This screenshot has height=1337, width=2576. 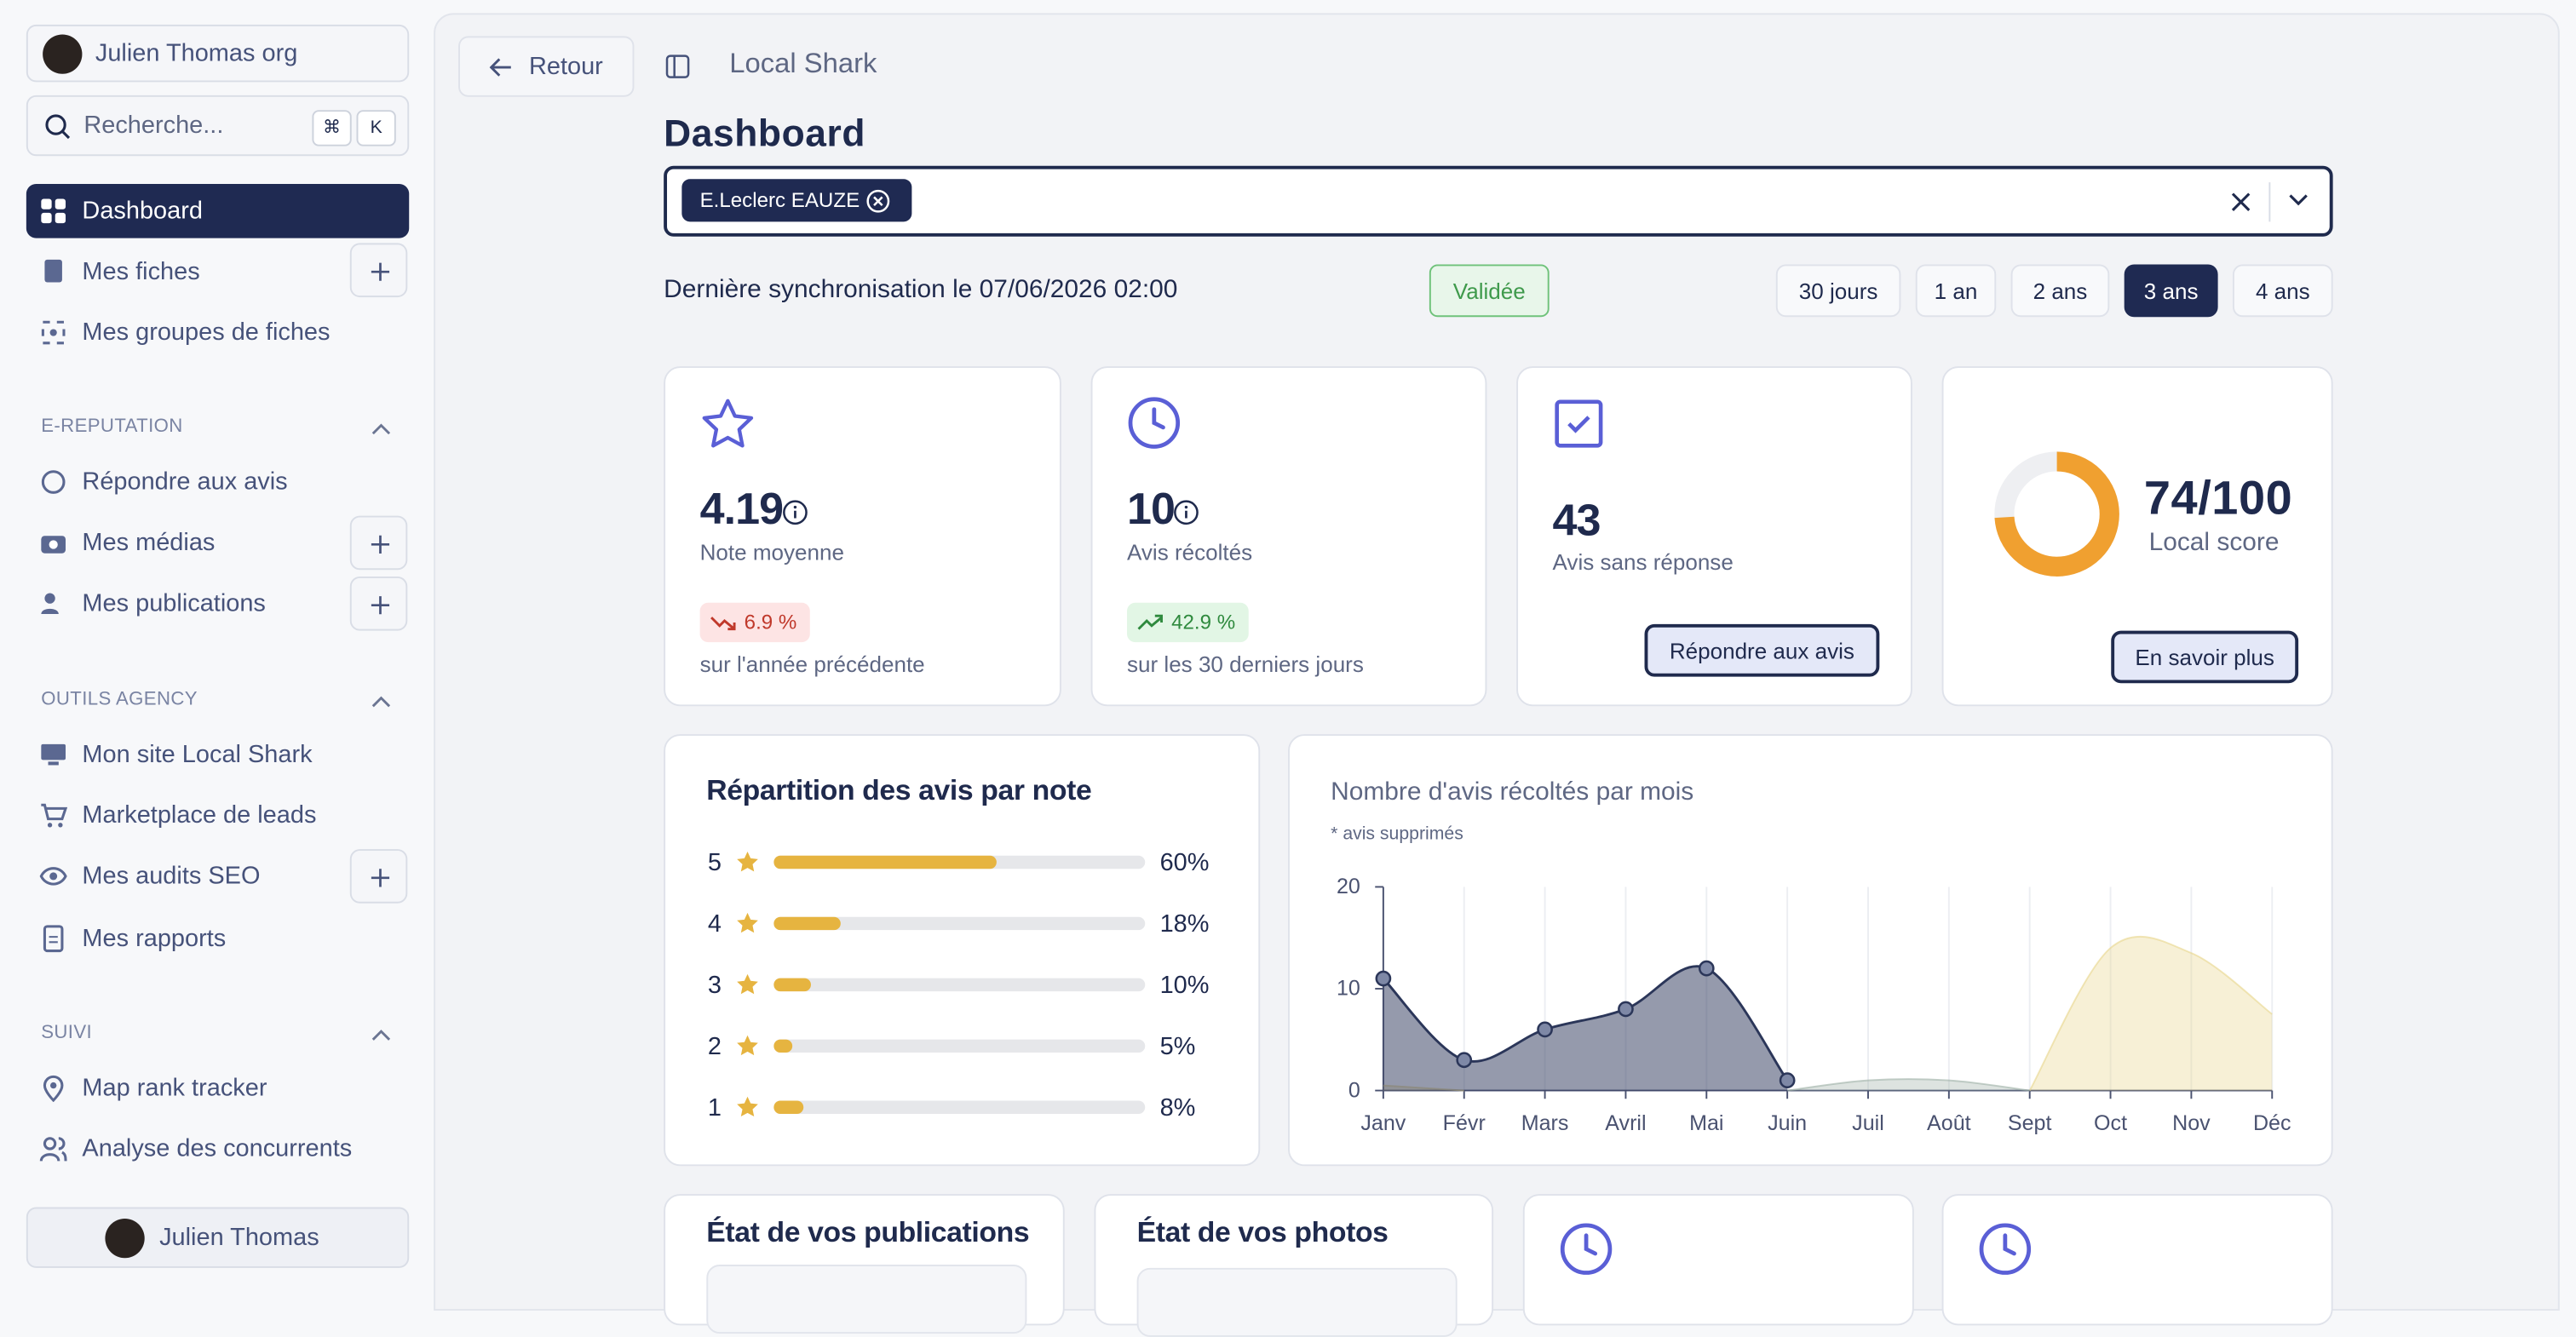 I want to click on nav-item: Mes groupes de fiches, so click(x=217, y=333).